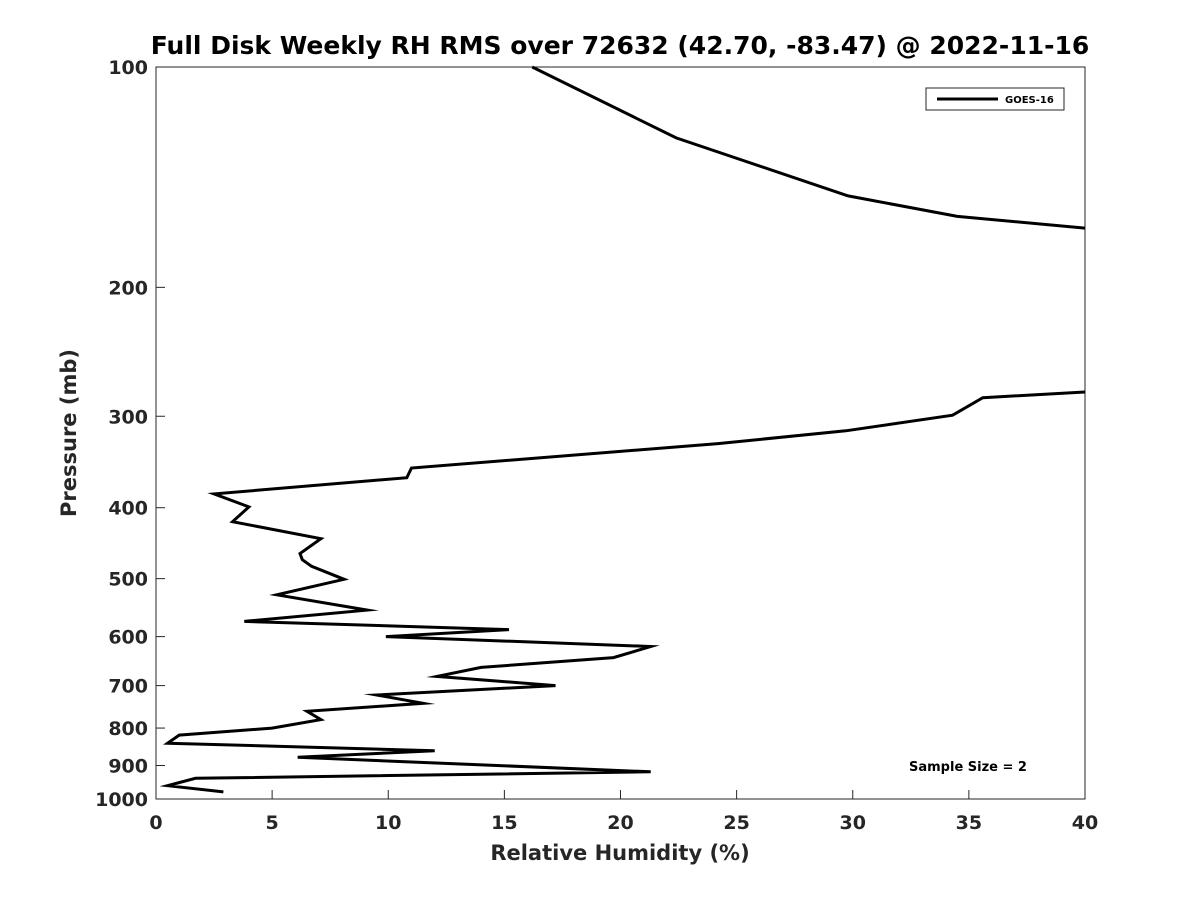  Describe the element at coordinates (128, 767) in the screenshot. I see `y-tick-label: 900` at that location.